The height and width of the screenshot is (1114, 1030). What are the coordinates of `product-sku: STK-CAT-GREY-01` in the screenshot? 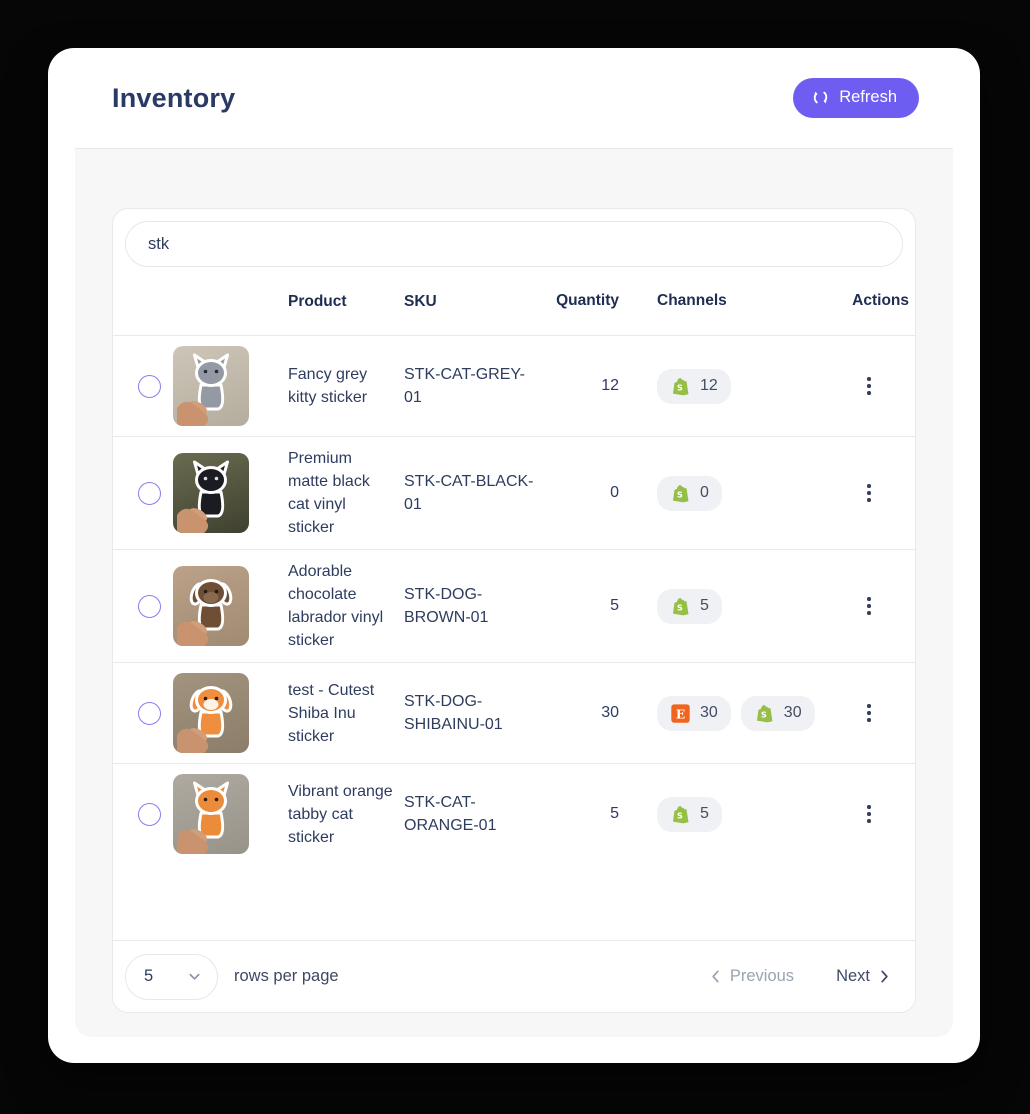 It's located at (464, 386).